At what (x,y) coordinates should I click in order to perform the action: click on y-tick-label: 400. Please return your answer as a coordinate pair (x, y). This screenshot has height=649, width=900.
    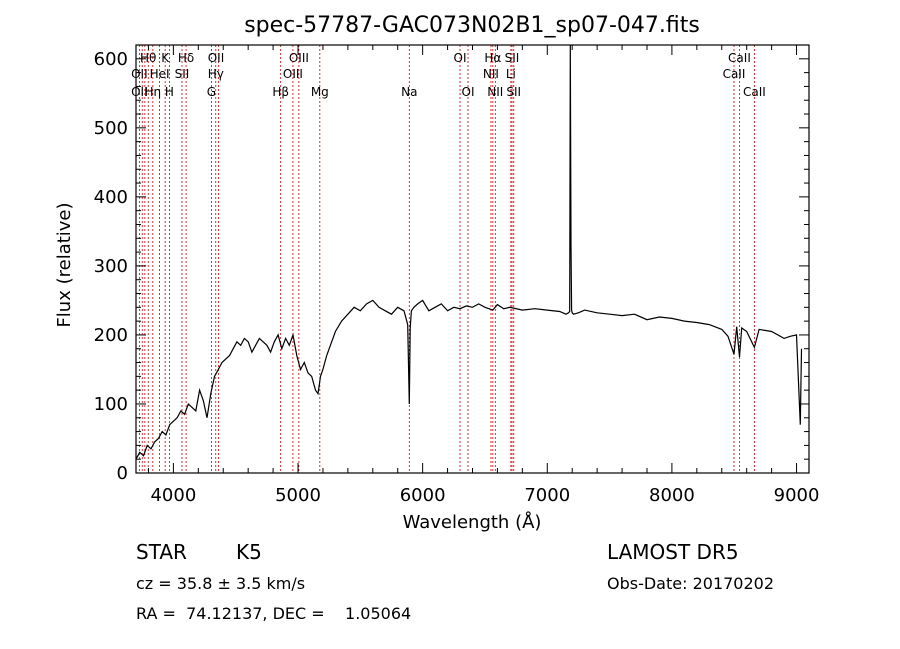
    Looking at the image, I should click on (111, 197).